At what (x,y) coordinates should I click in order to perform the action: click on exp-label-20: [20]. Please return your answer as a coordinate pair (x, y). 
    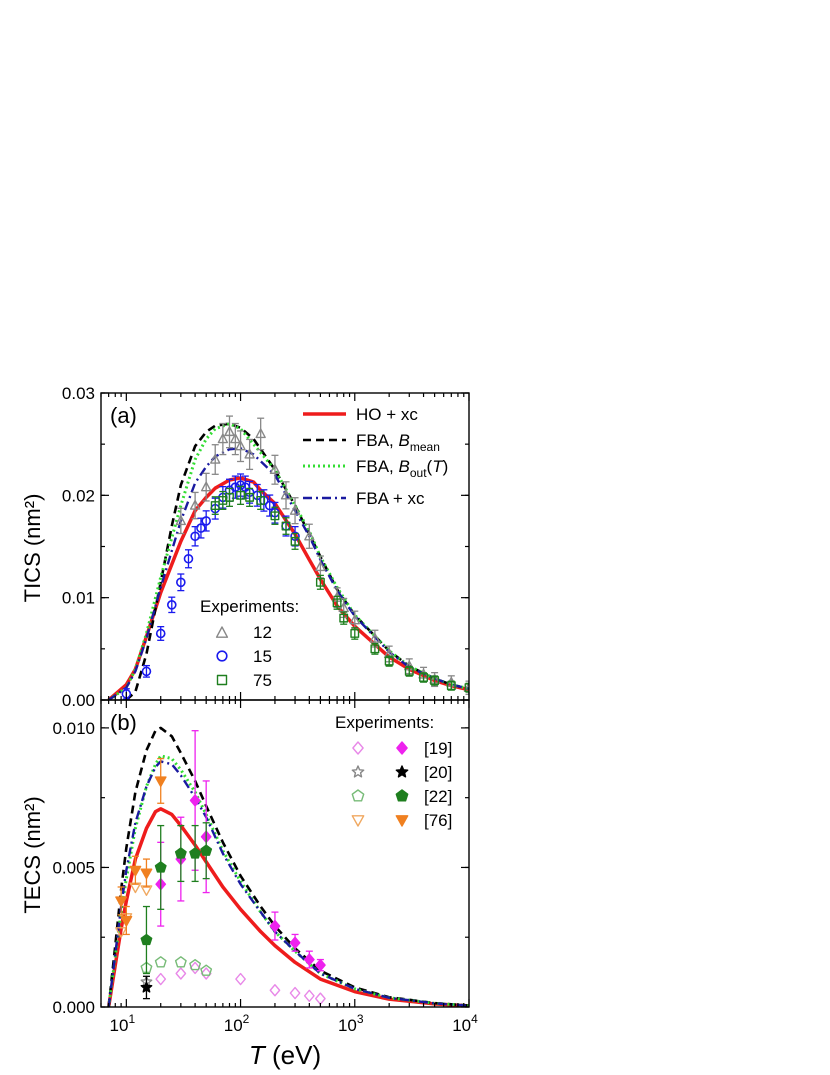
    Looking at the image, I should click on (438, 772).